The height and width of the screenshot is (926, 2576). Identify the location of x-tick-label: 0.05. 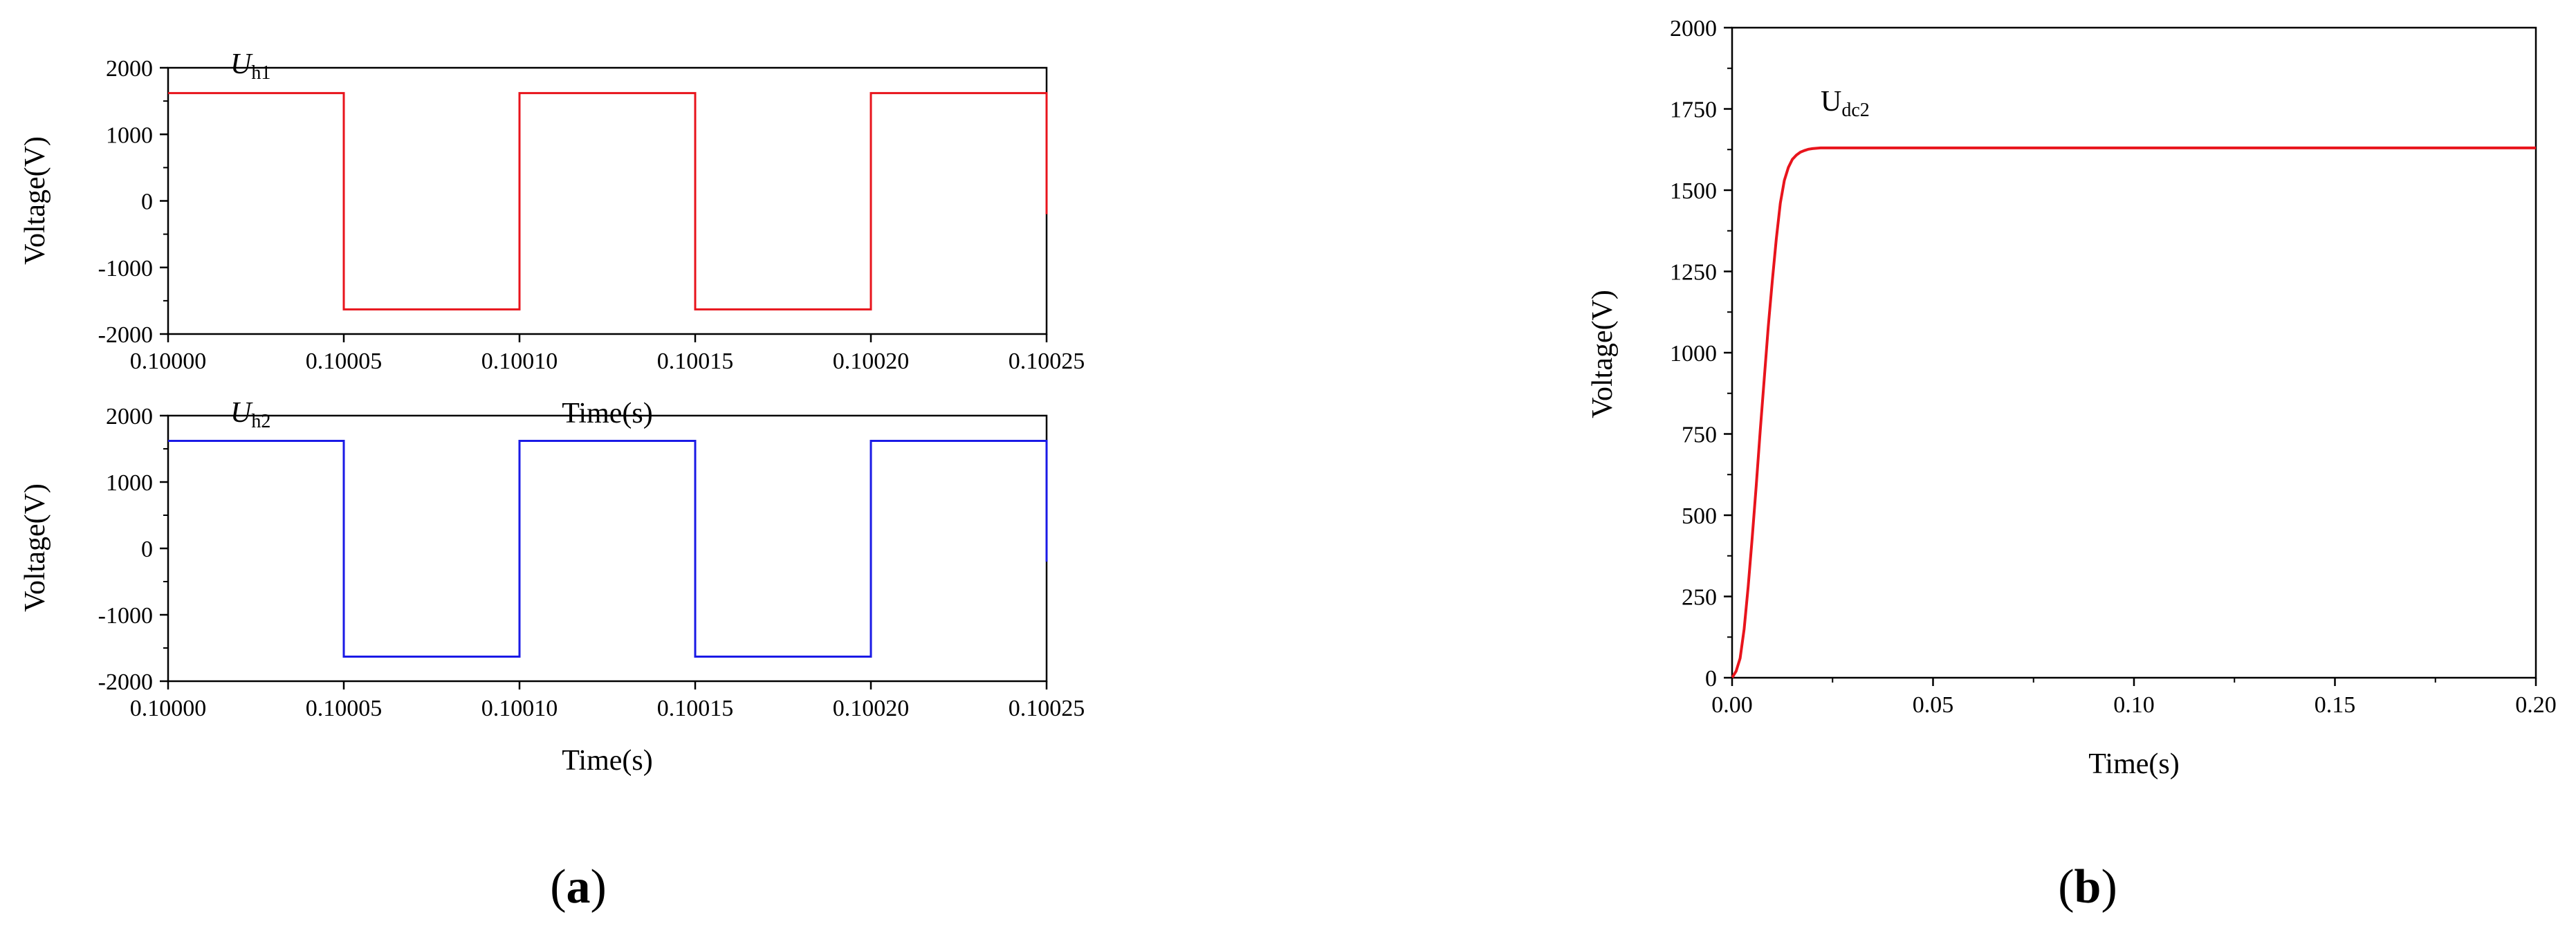
(1933, 705).